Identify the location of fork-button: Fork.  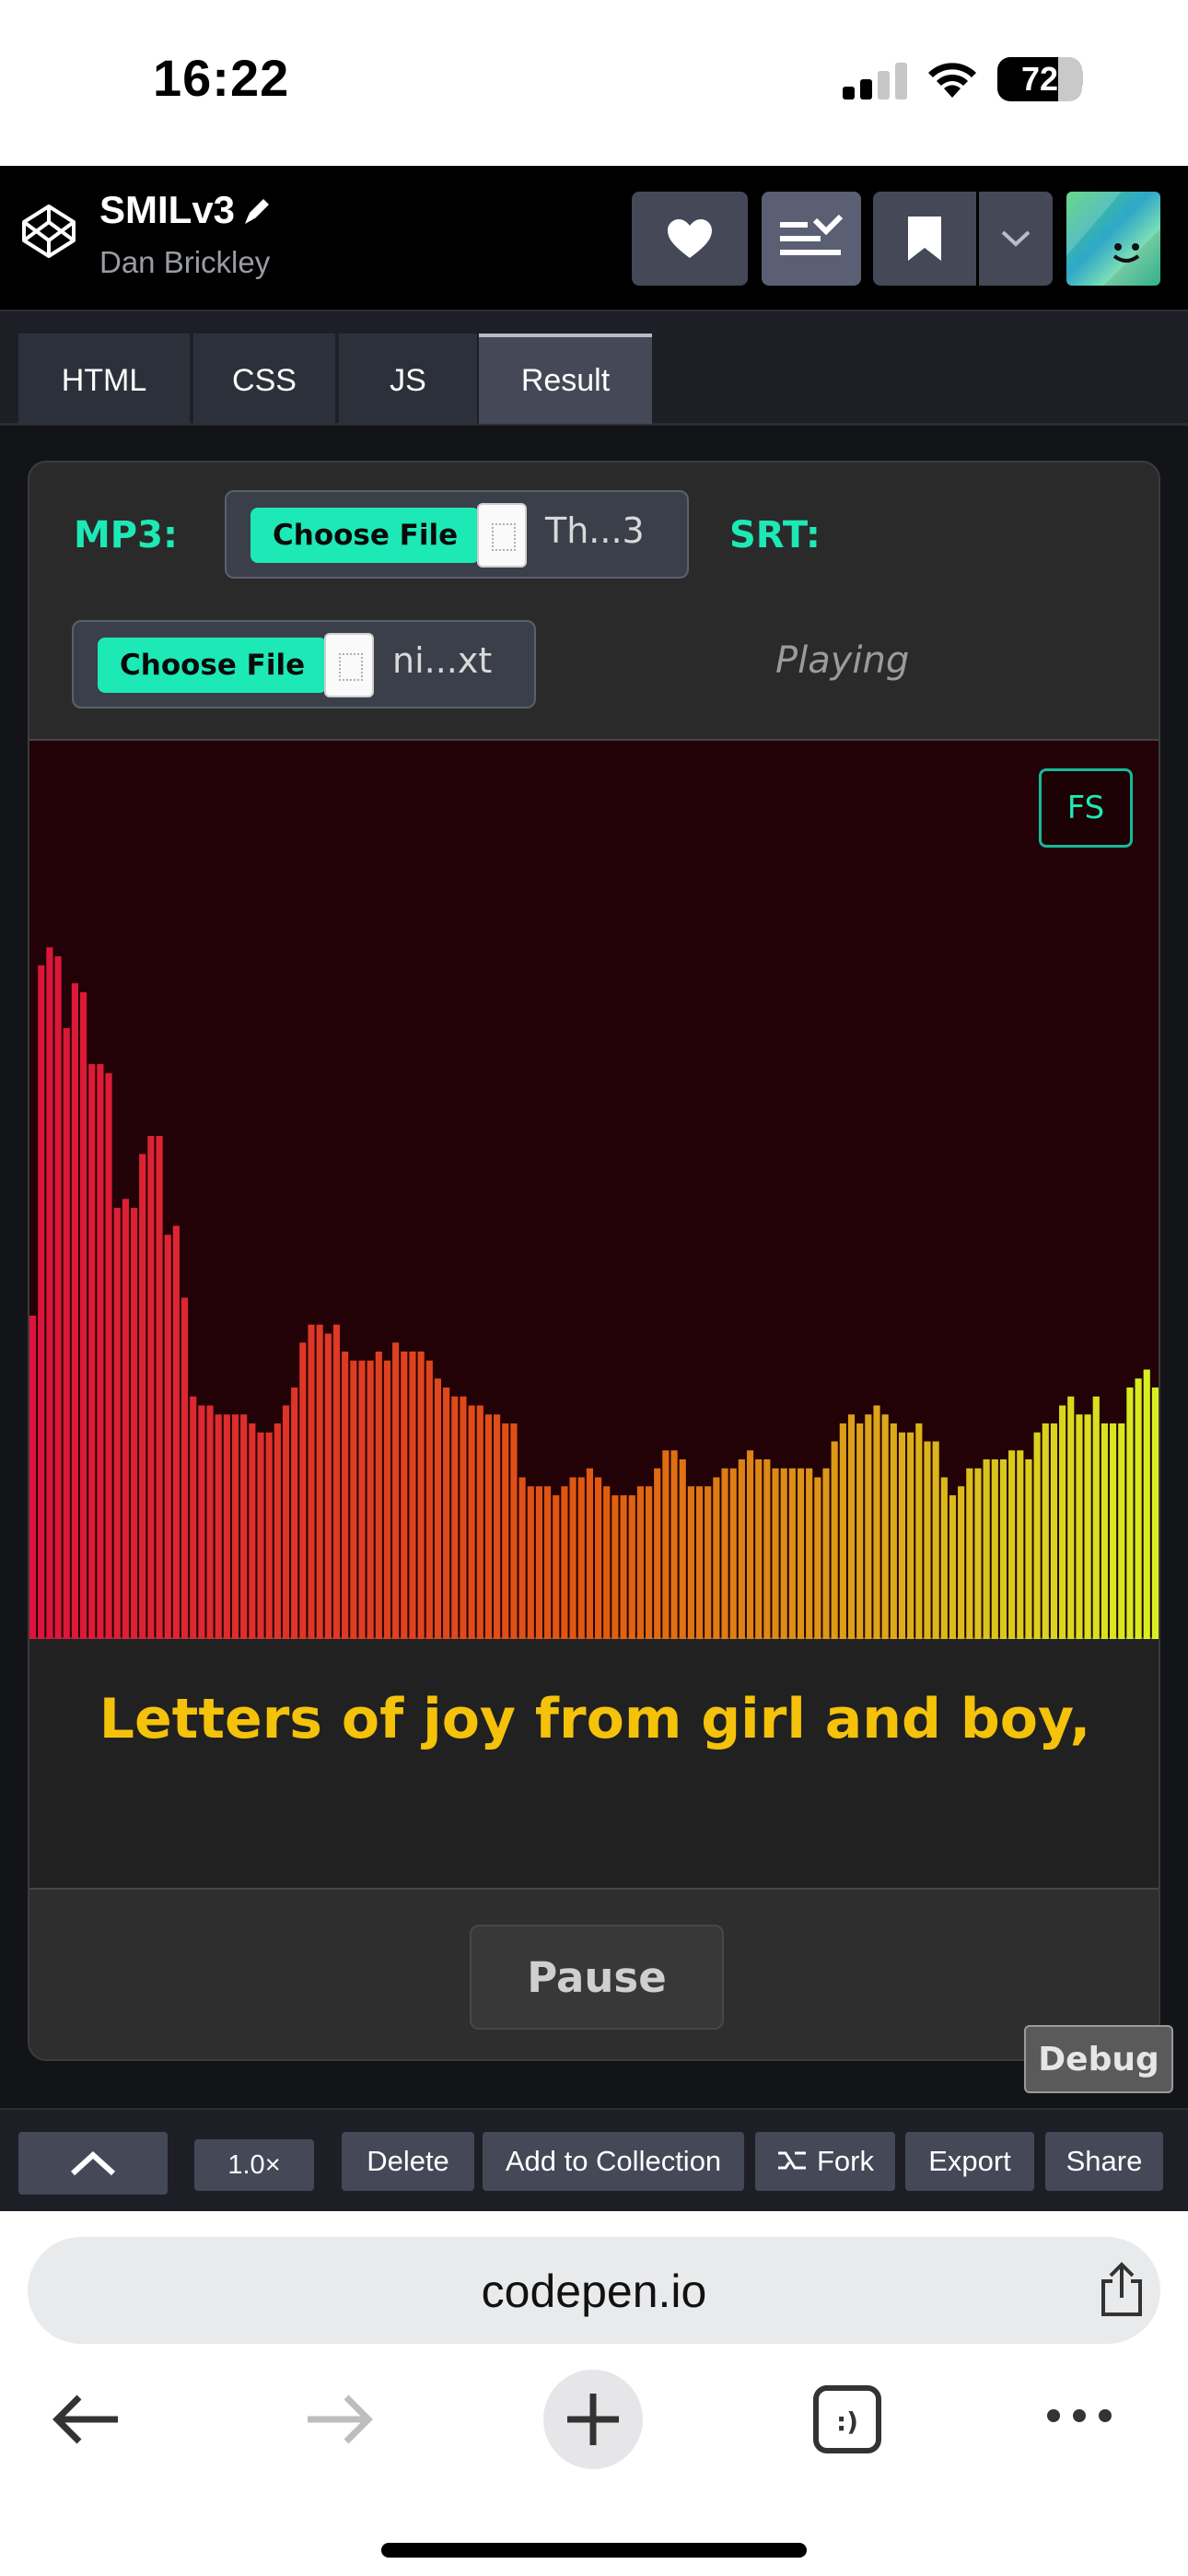
(825, 2161).